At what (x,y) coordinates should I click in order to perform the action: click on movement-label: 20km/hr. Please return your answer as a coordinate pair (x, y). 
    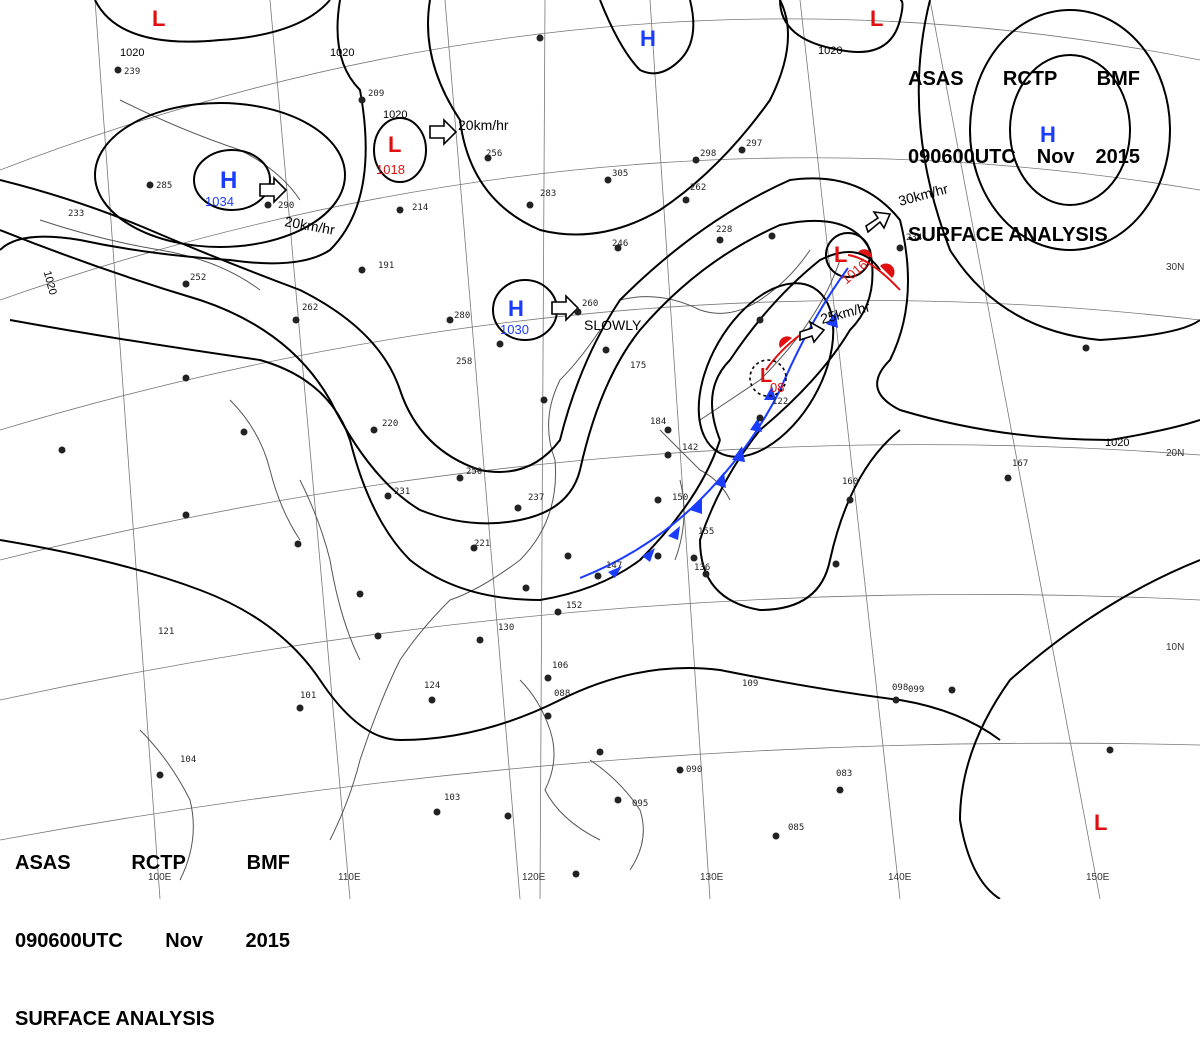
    Looking at the image, I should click on (483, 125).